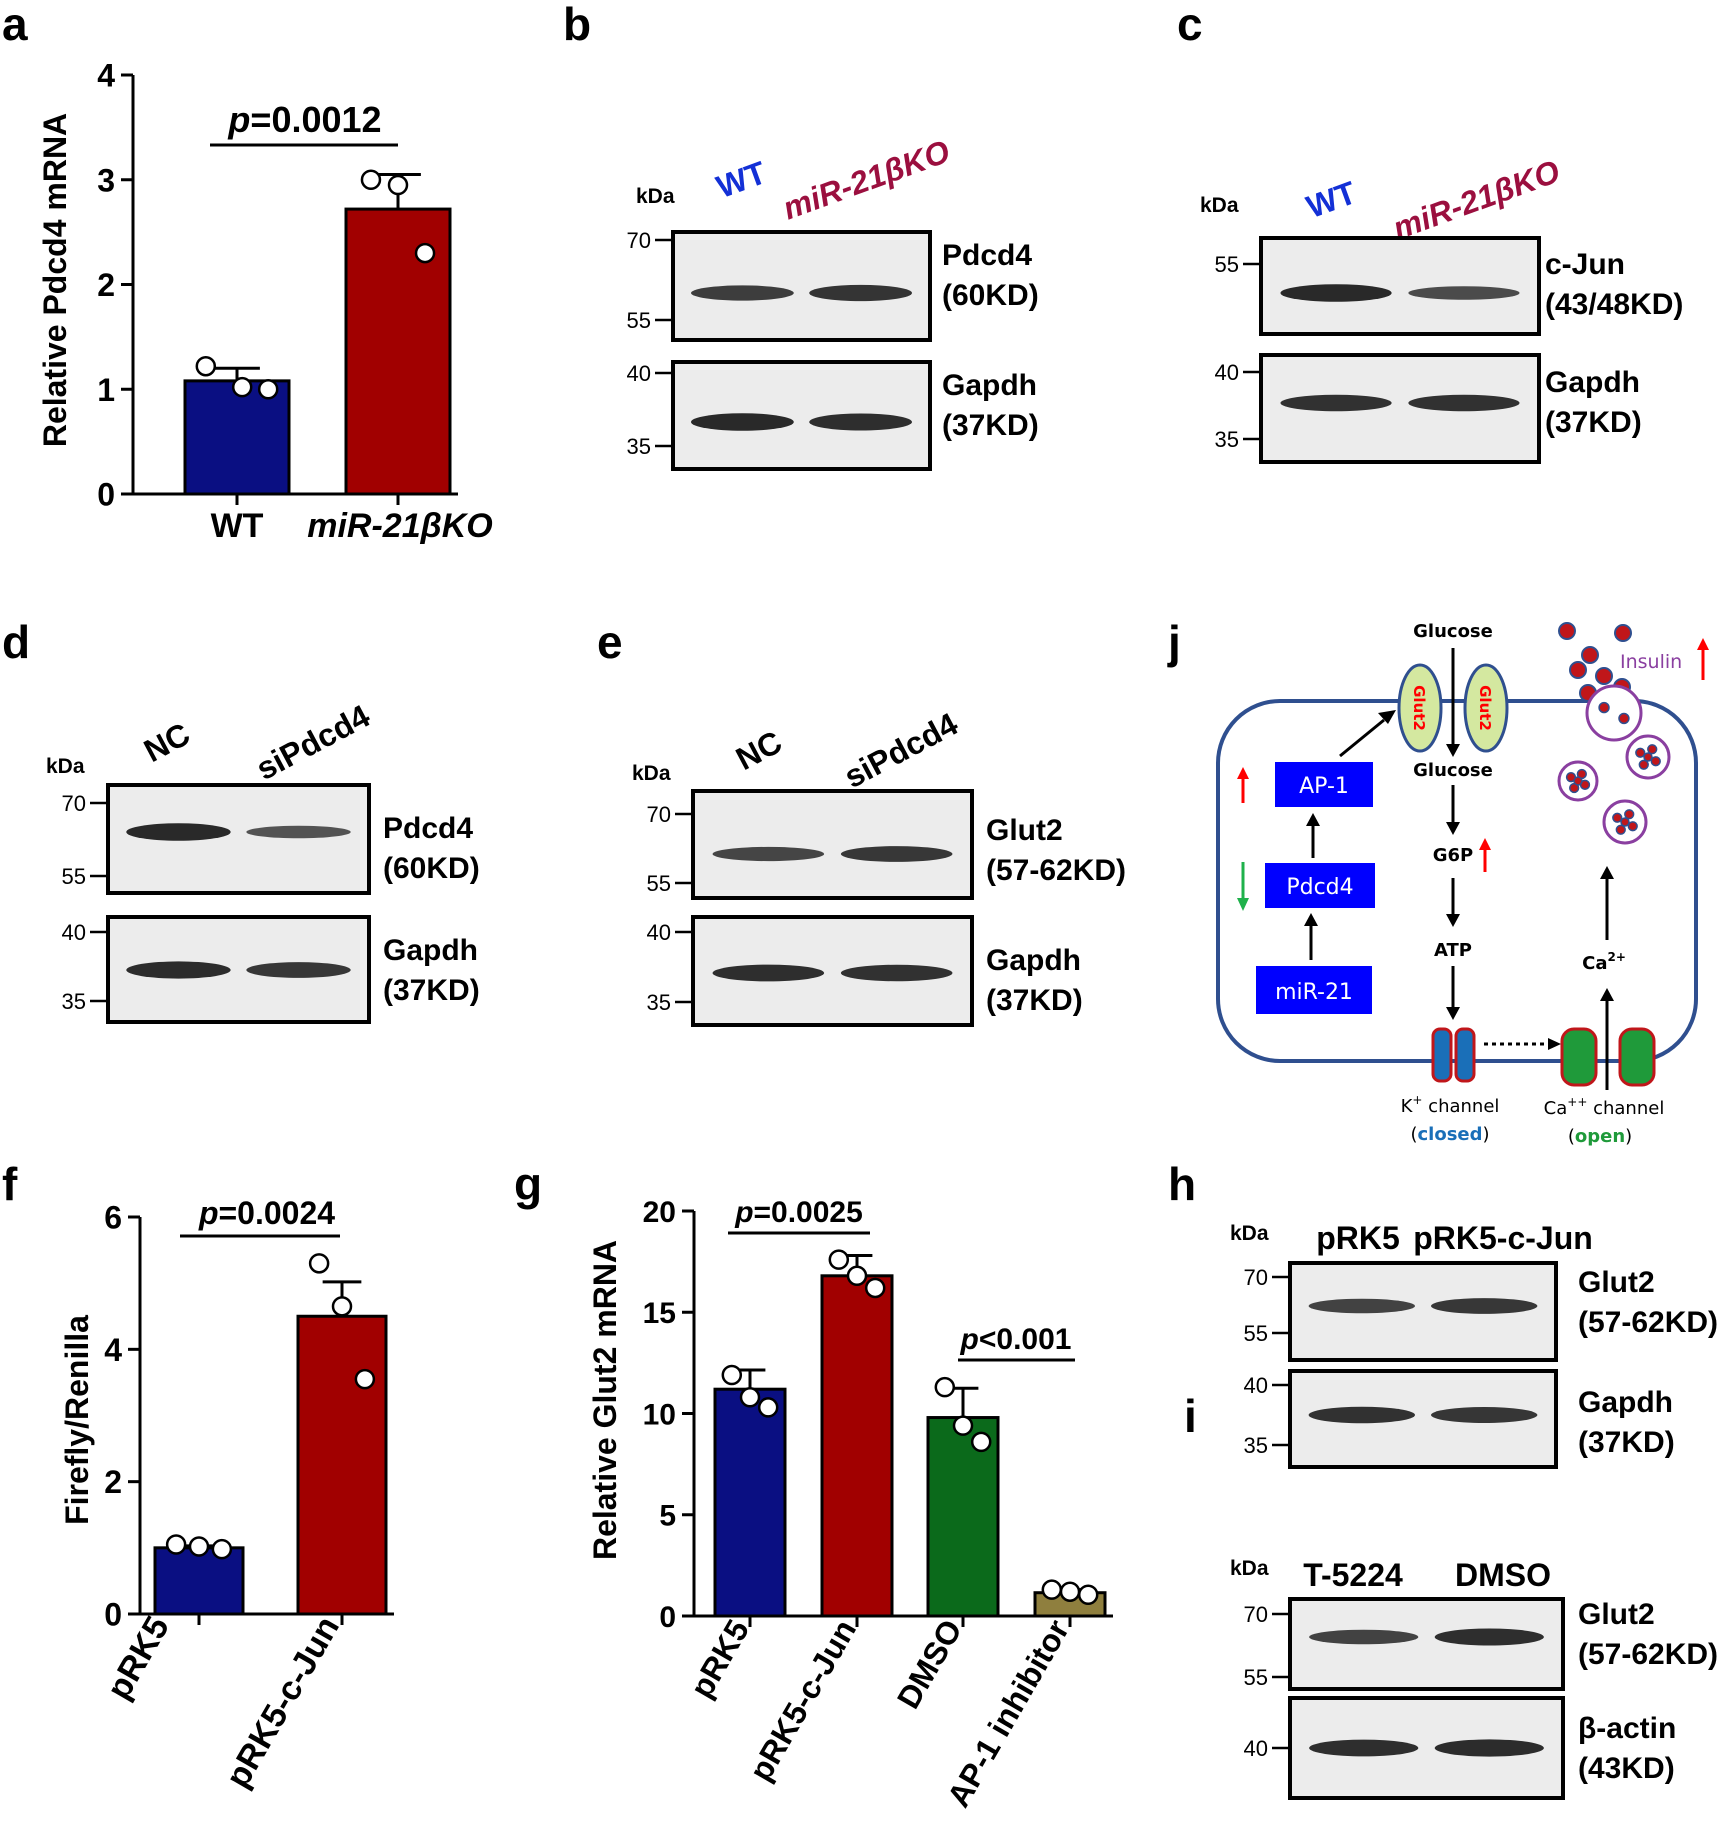 The width and height of the screenshot is (1727, 1829). I want to click on glut2-transporter, so click(1486, 708).